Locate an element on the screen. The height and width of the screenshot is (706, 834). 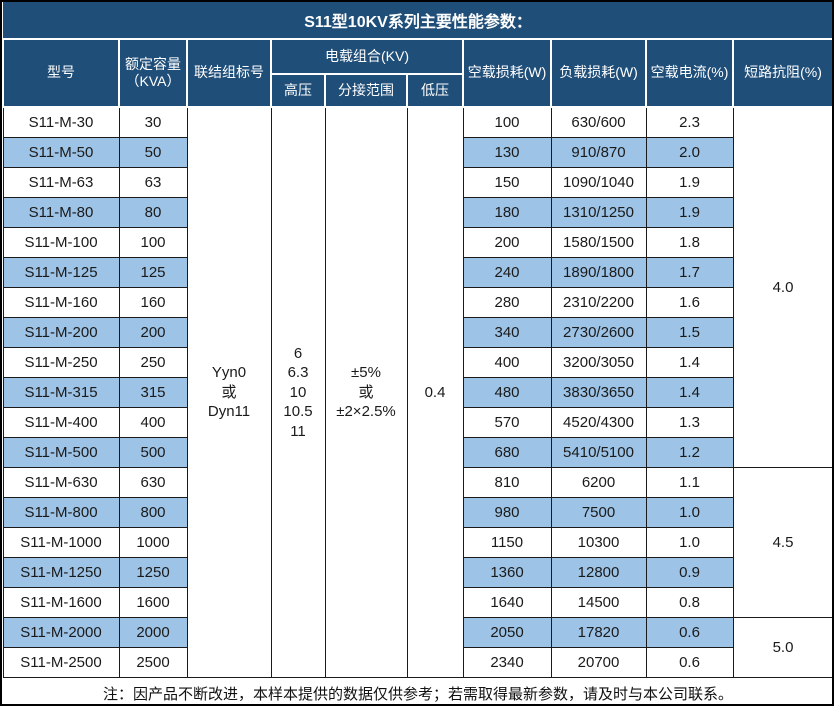
header-row-sub: 高压 分接范围 低压 is located at coordinates (417, 90).